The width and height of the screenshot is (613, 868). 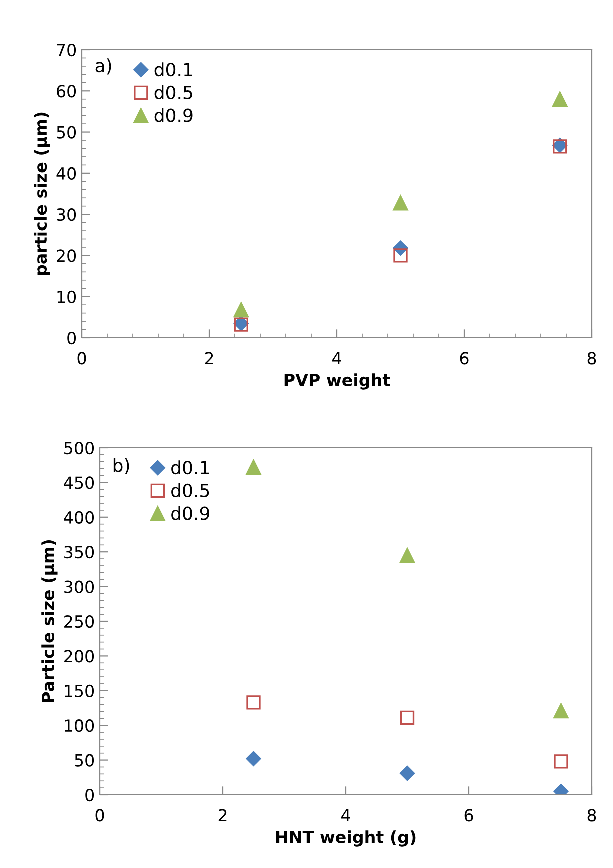 I want to click on y-tick-label: 500, so click(x=79, y=448).